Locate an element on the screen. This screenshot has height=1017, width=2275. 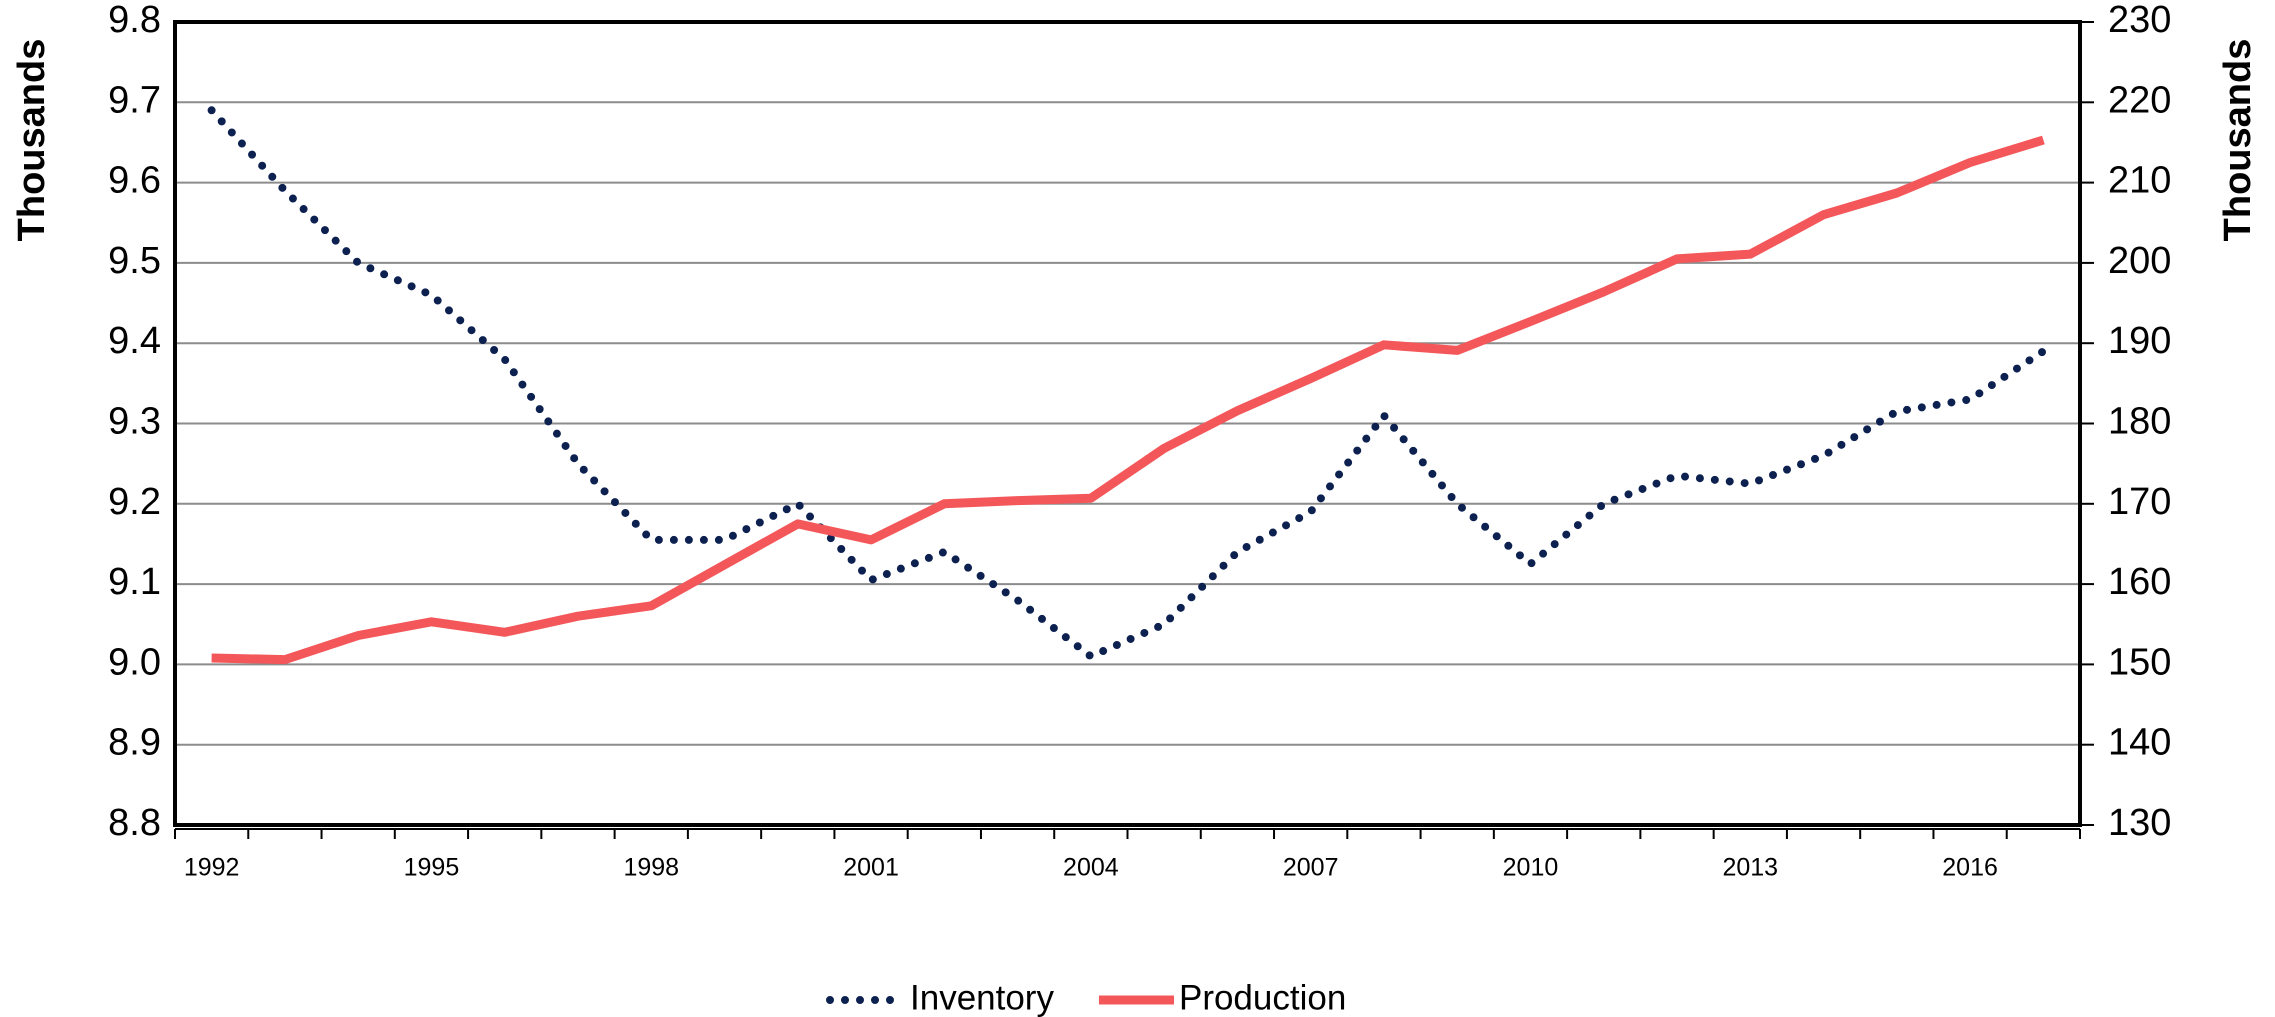
x-tick-label: 2001 is located at coordinates (871, 868).